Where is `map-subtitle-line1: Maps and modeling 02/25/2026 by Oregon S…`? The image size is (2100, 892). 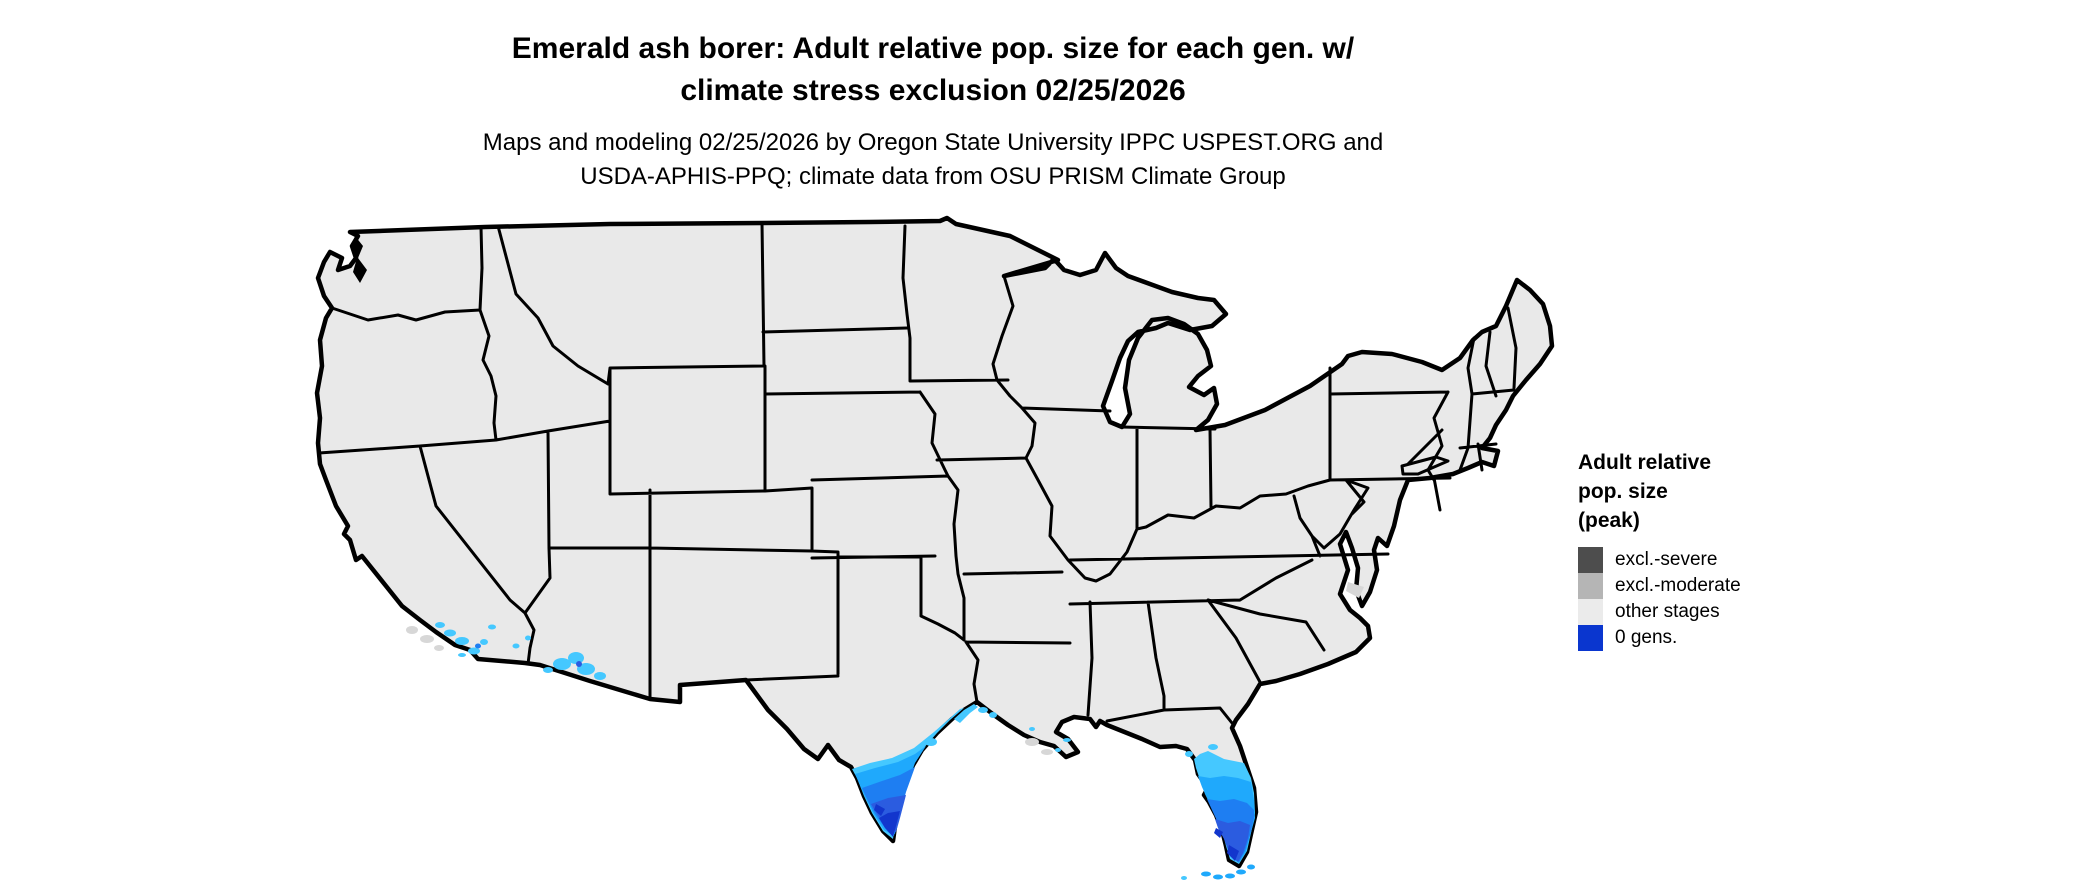 map-subtitle-line1: Maps and modeling 02/25/2026 by Oregon S… is located at coordinates (933, 142).